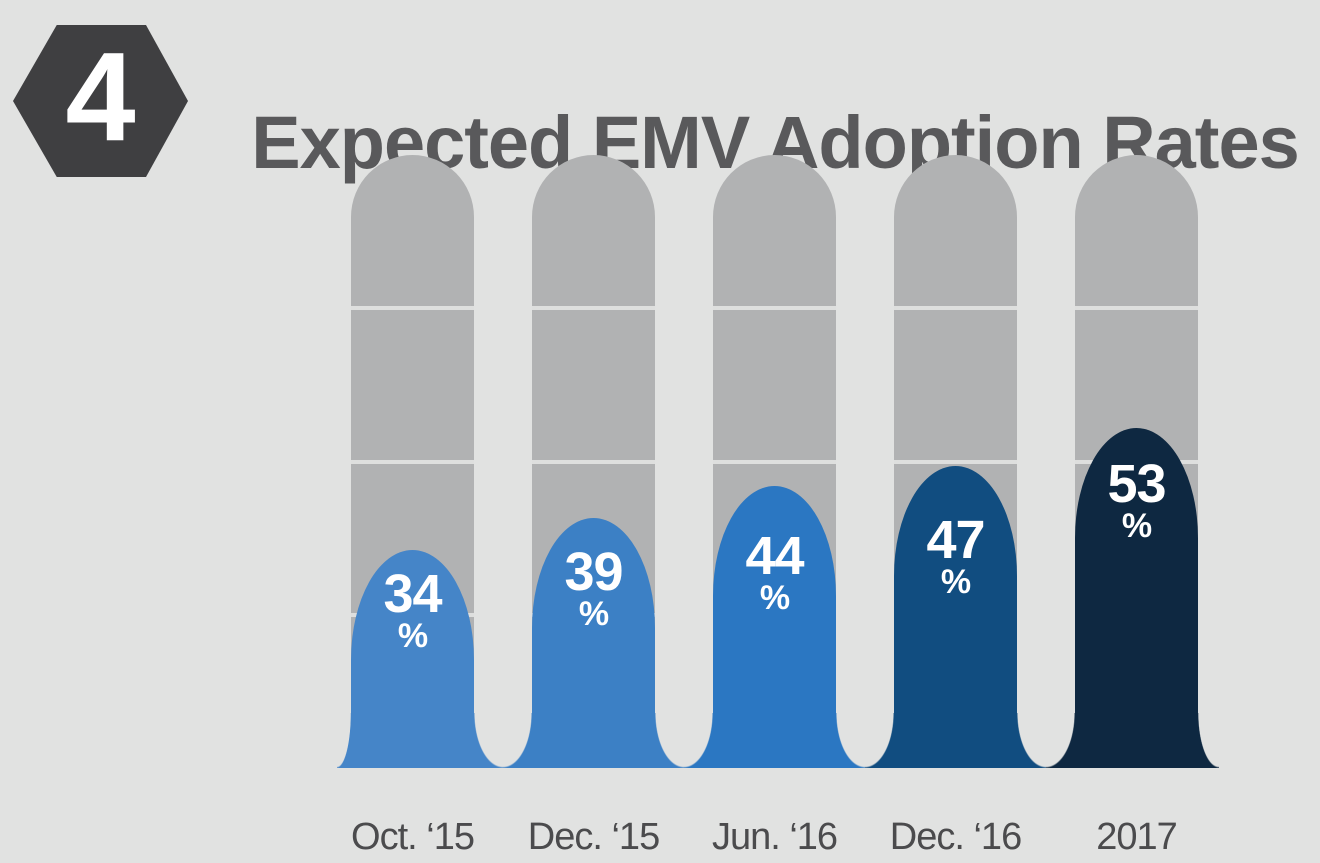 The height and width of the screenshot is (863, 1320). Describe the element at coordinates (413, 837) in the screenshot. I see `category-label: Oct. ‘15` at that location.